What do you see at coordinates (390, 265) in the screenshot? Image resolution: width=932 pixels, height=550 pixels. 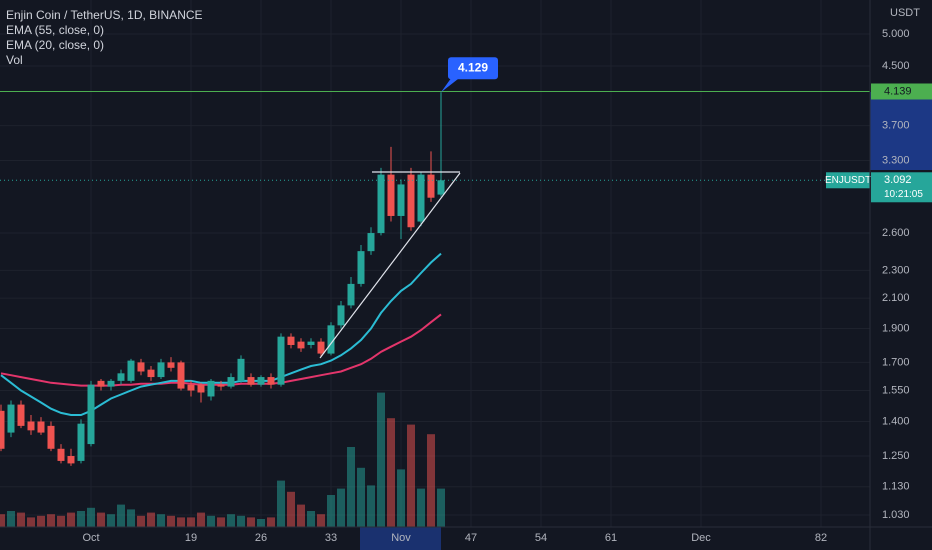 I see `trend-line` at bounding box center [390, 265].